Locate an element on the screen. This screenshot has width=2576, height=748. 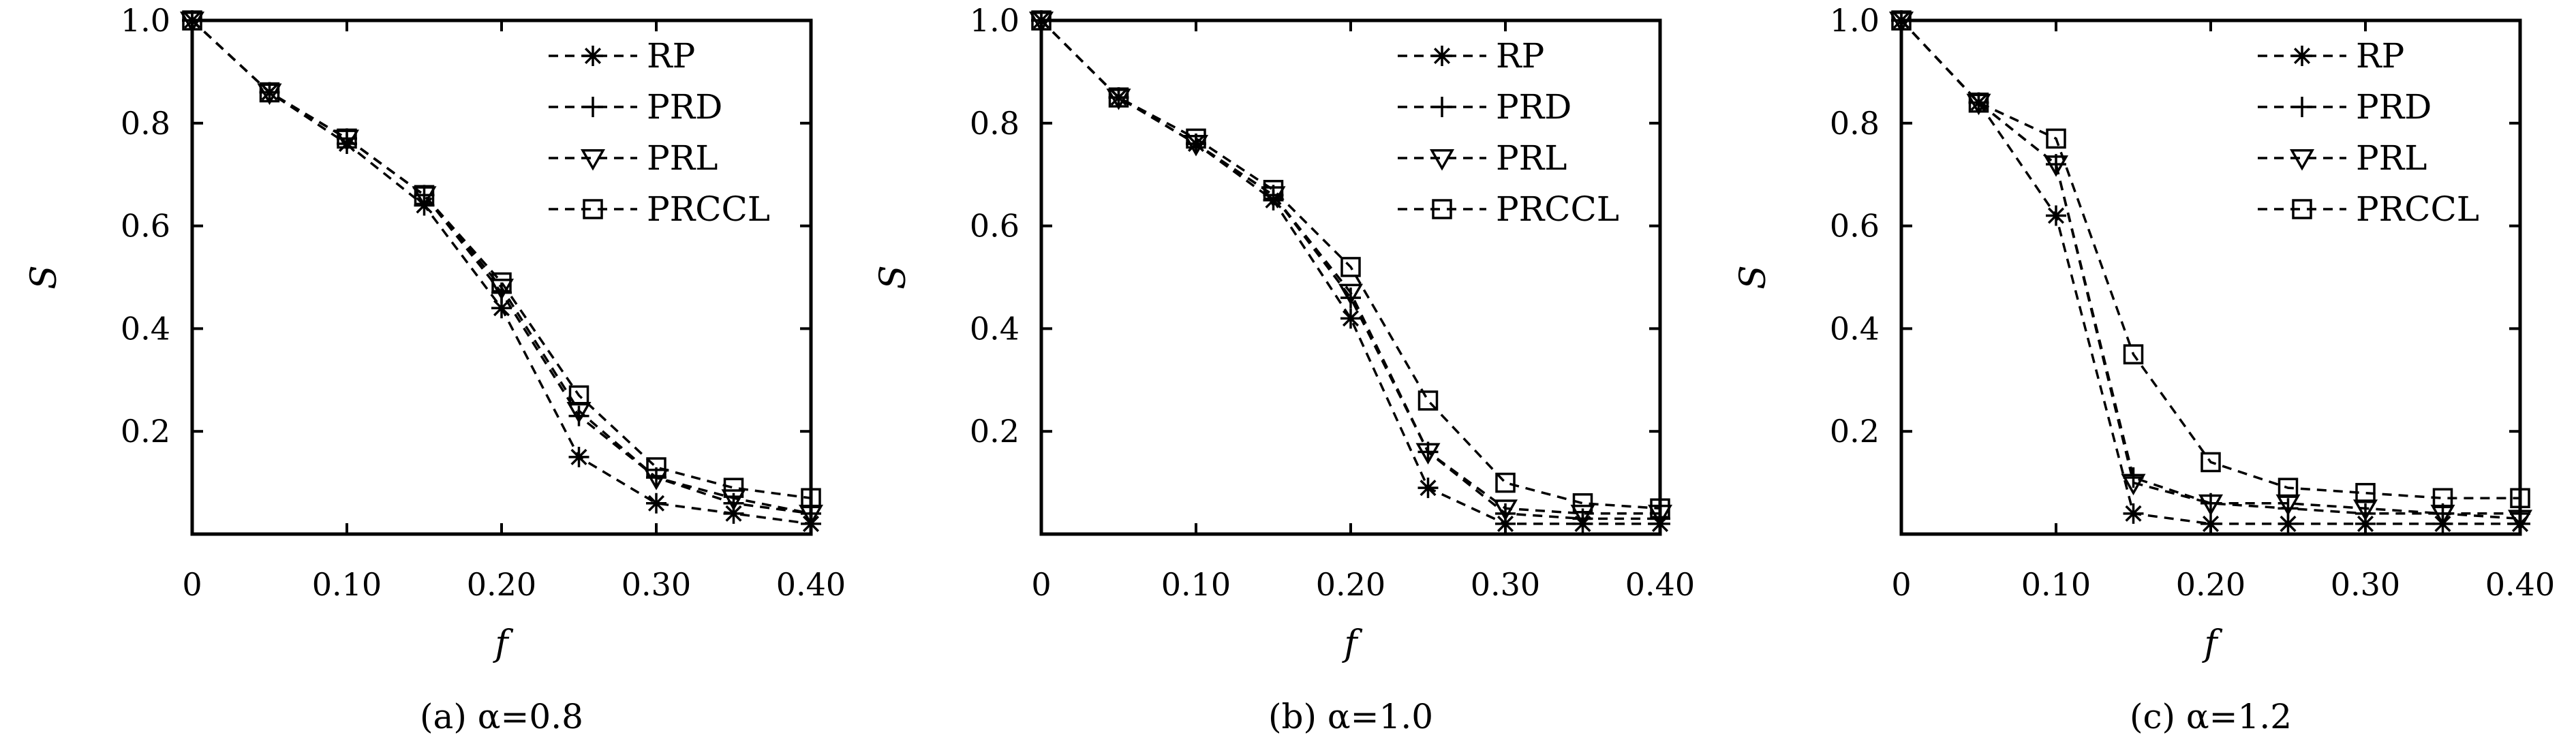
y-tick-label: 0.4 is located at coordinates (1855, 329).